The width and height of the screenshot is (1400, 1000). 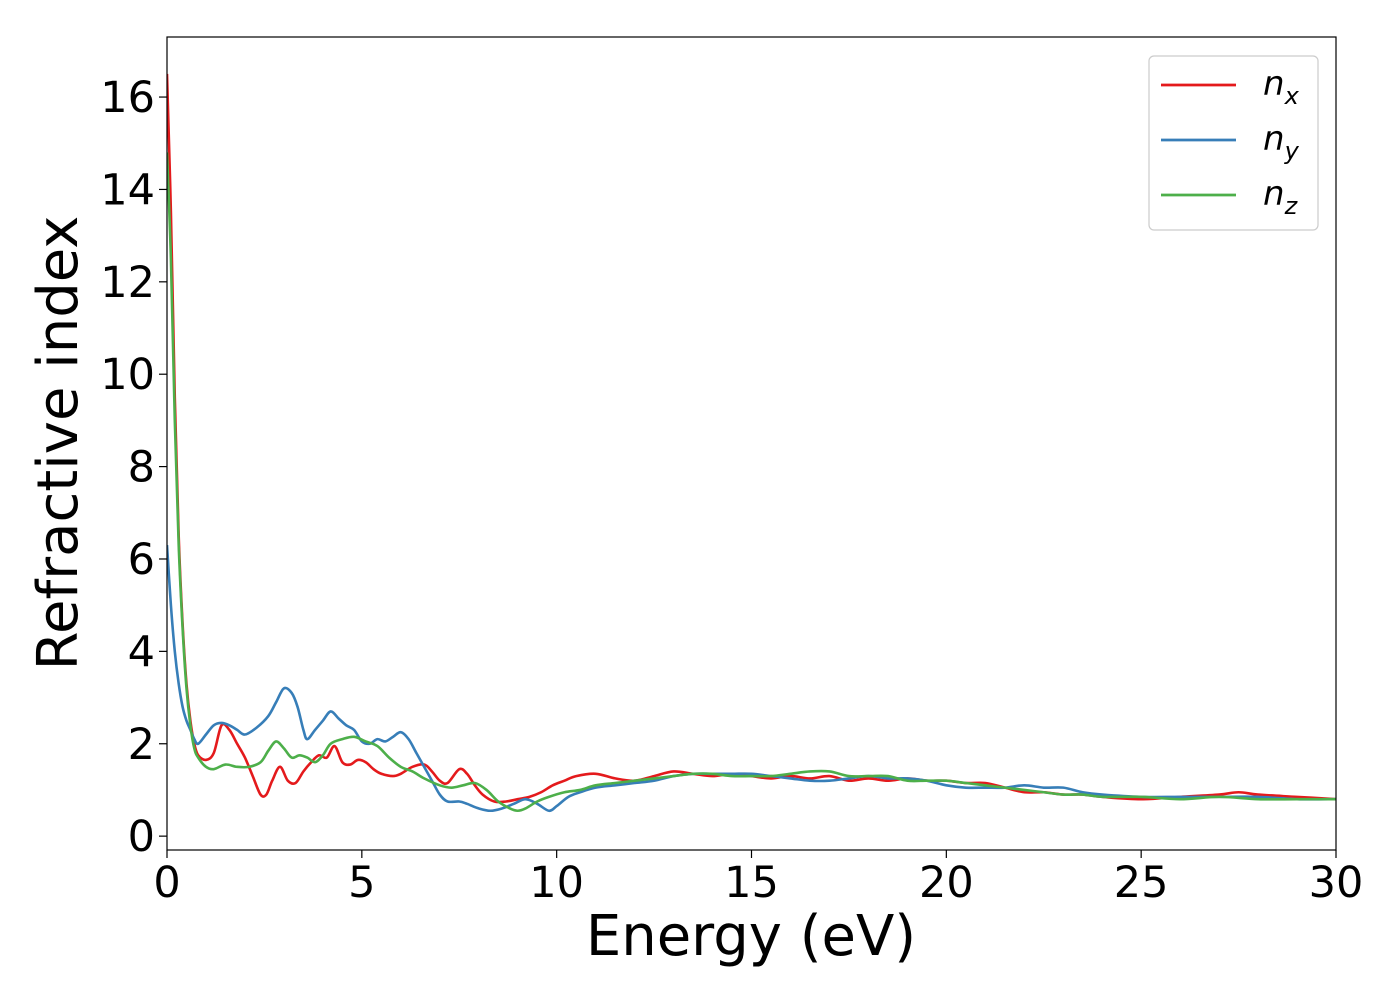 What do you see at coordinates (751, 936) in the screenshot?
I see `x-axis-label: Energy (eV)` at bounding box center [751, 936].